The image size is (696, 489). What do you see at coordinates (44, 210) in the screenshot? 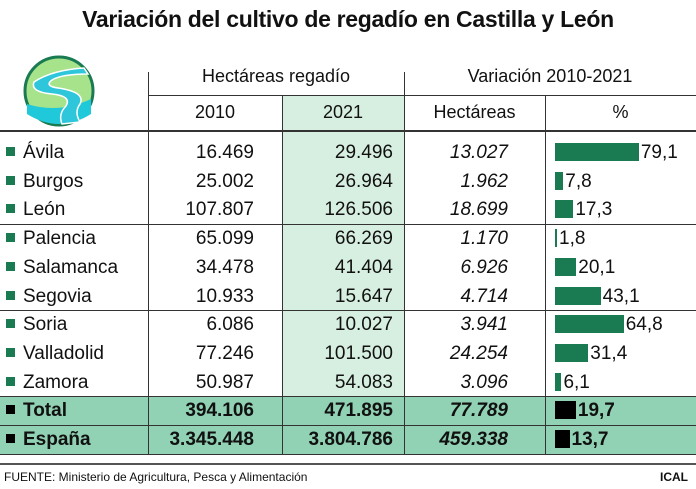
I see `region-name: León` at bounding box center [44, 210].